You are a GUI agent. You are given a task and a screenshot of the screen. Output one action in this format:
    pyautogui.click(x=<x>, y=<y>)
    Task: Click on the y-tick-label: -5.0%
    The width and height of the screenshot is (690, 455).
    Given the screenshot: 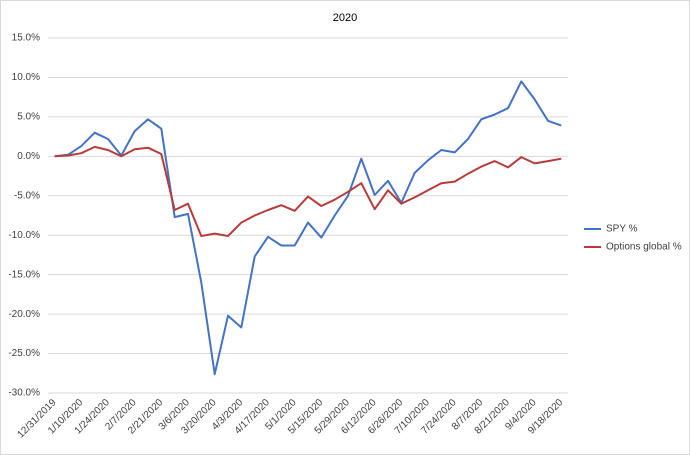 What is the action you would take?
    pyautogui.click(x=27, y=195)
    